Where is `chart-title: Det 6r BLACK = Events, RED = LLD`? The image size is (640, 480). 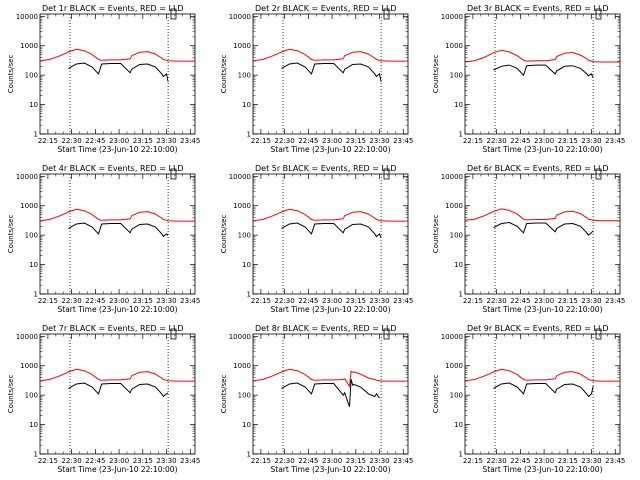
chart-title: Det 6r BLACK = Events, RED = LLD is located at coordinates (538, 168).